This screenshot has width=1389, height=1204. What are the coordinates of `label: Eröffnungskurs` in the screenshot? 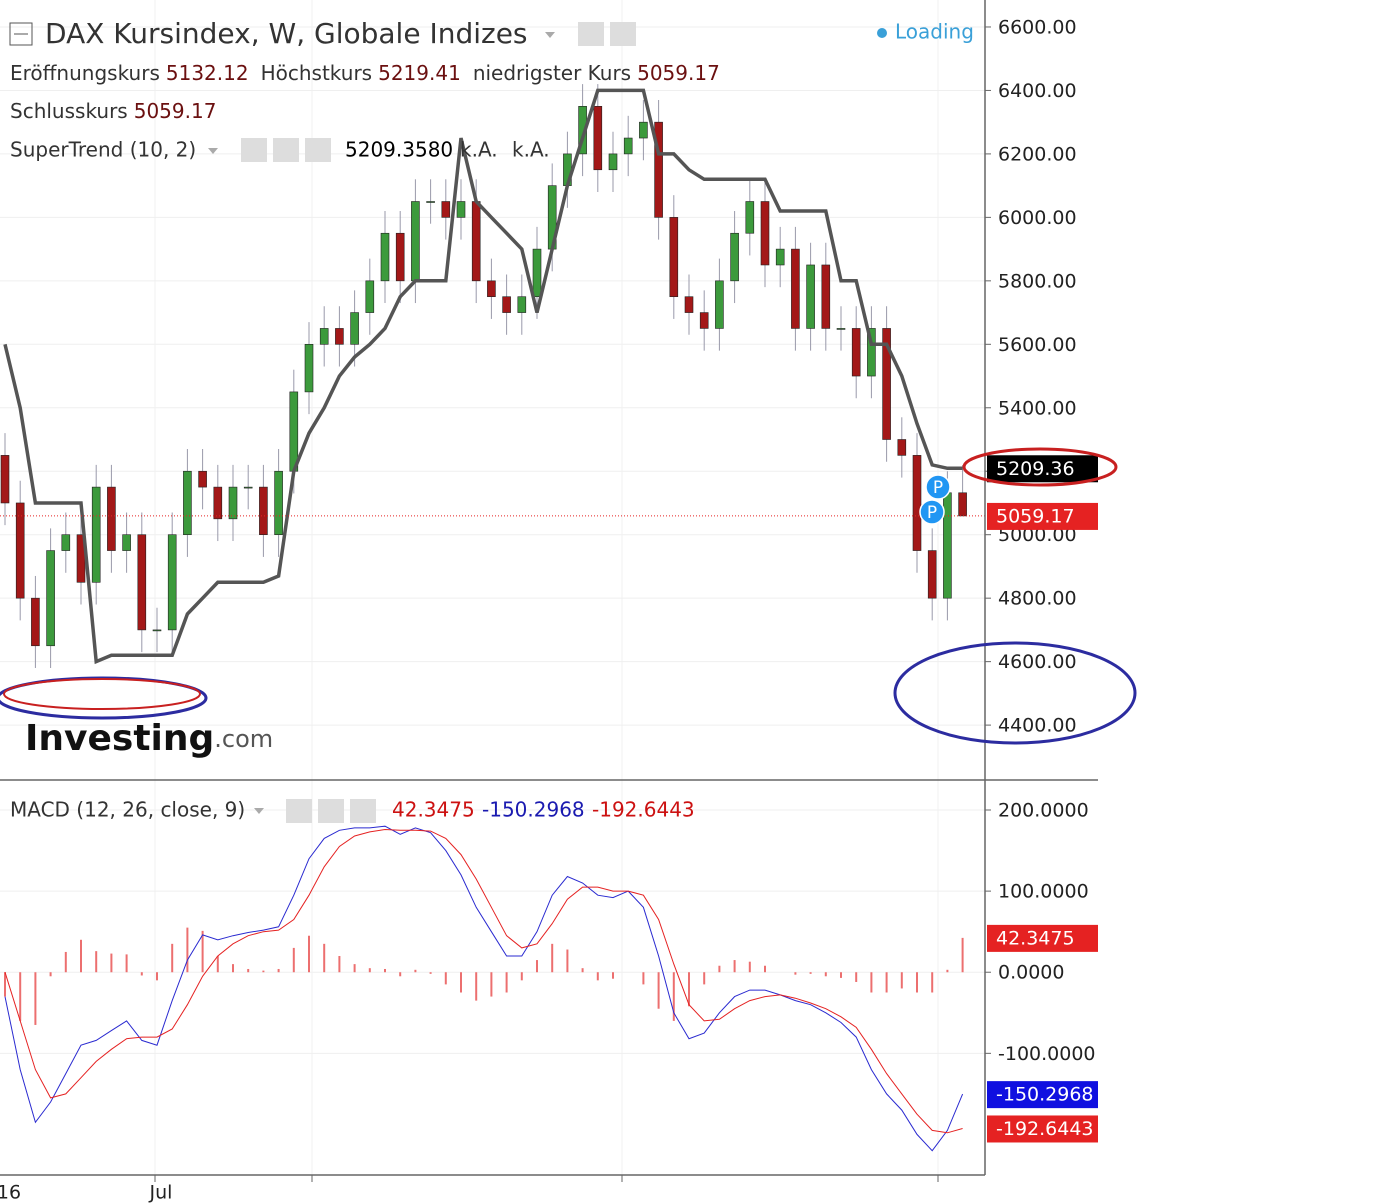 It's located at (85, 73).